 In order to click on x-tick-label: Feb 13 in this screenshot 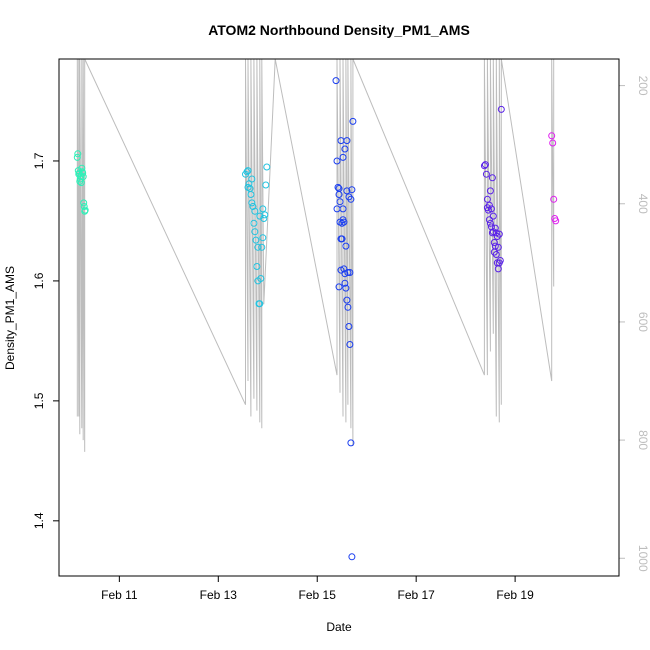, I will do `click(219, 595)`.